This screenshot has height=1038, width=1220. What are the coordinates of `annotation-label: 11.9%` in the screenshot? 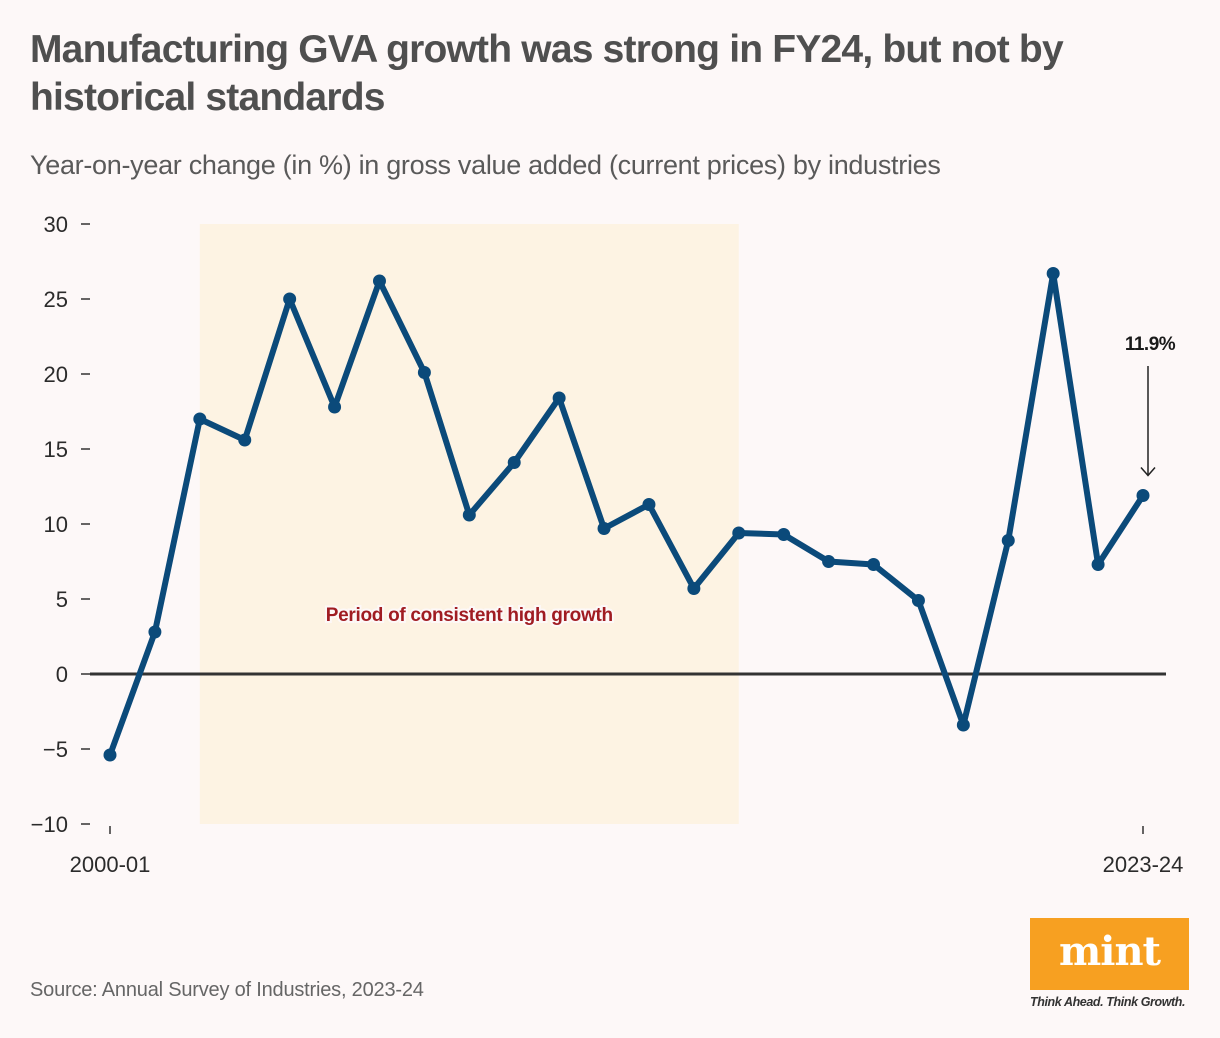 It's located at (1150, 344).